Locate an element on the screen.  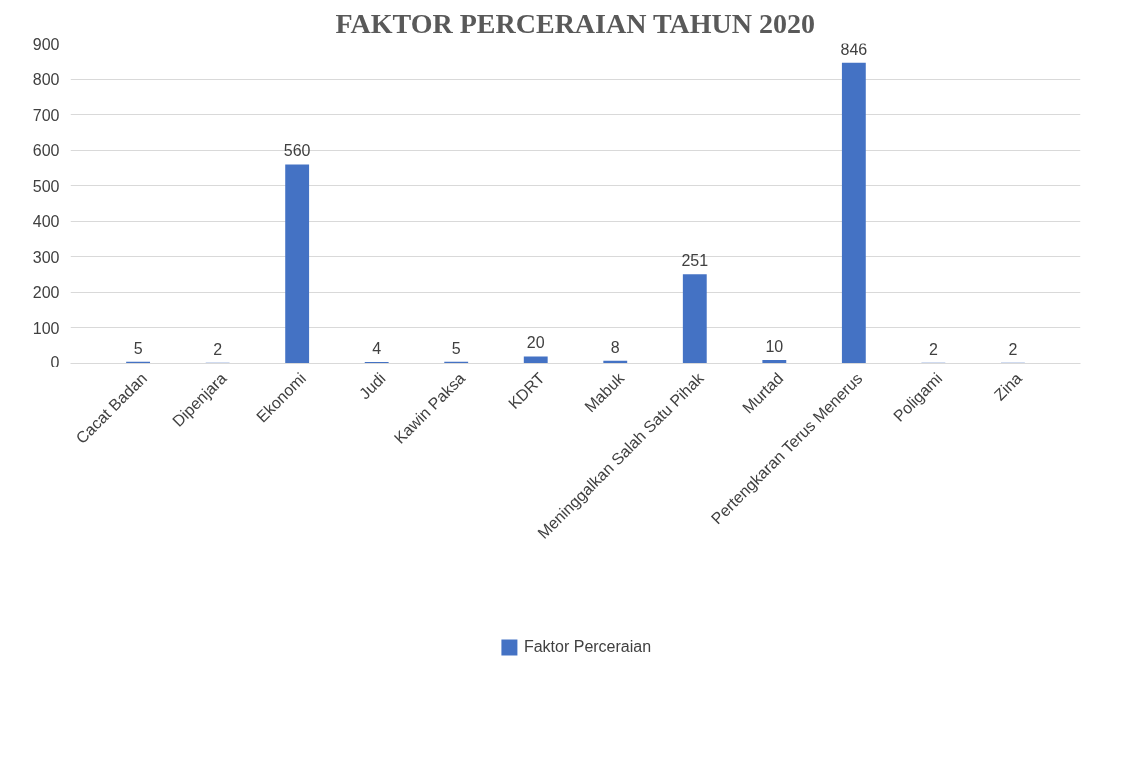
y-tick-label: 900 is located at coordinates (46, 44).